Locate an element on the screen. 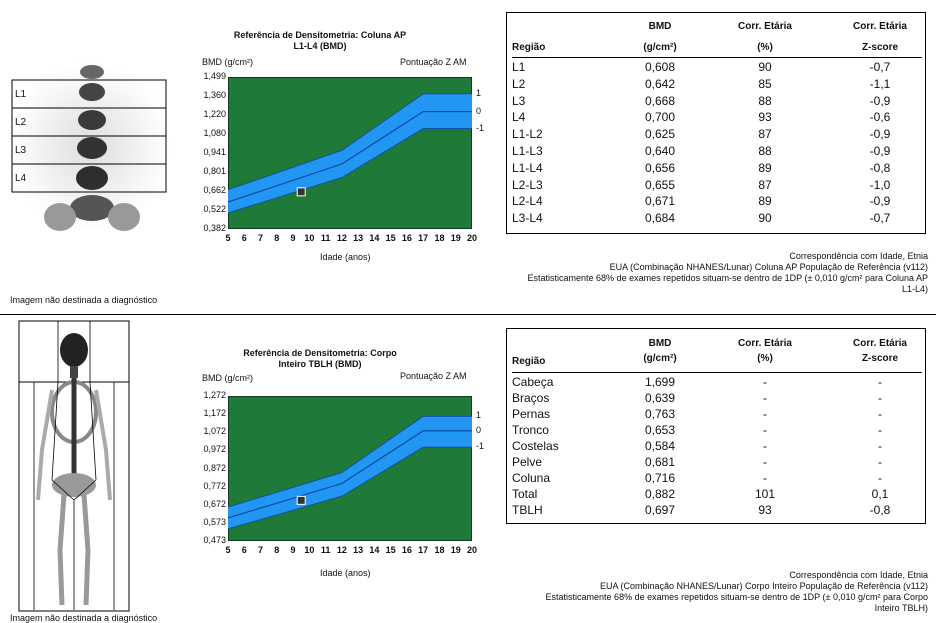  z-score-label: 1 is located at coordinates (479, 415).